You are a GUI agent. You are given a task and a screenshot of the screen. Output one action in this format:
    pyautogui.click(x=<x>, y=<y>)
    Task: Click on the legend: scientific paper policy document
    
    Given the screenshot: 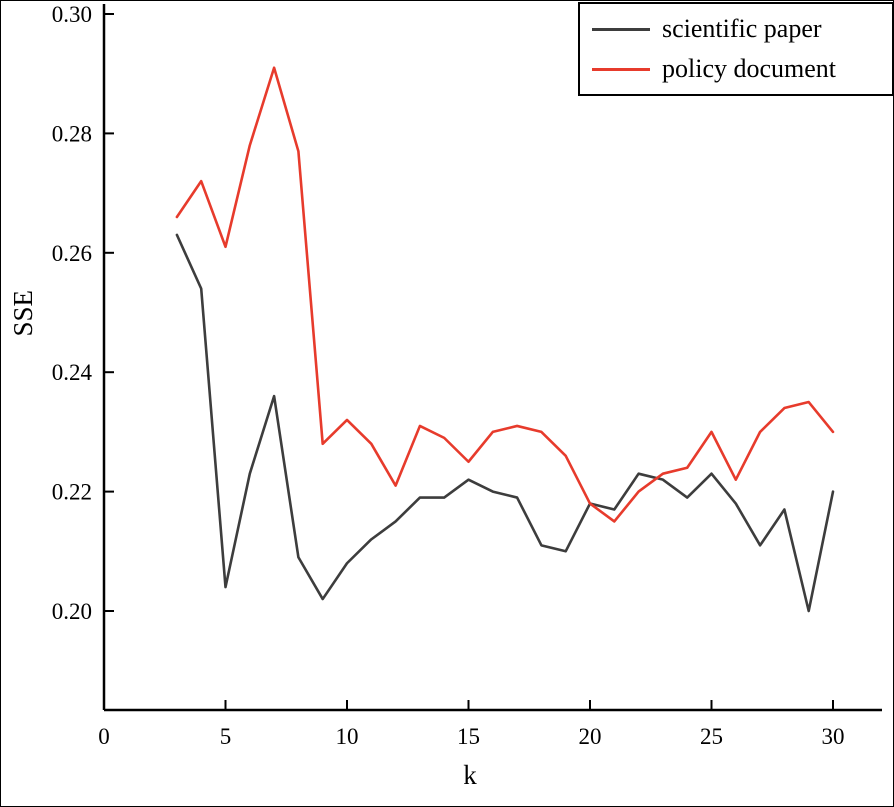 What is the action you would take?
    pyautogui.click(x=736, y=49)
    